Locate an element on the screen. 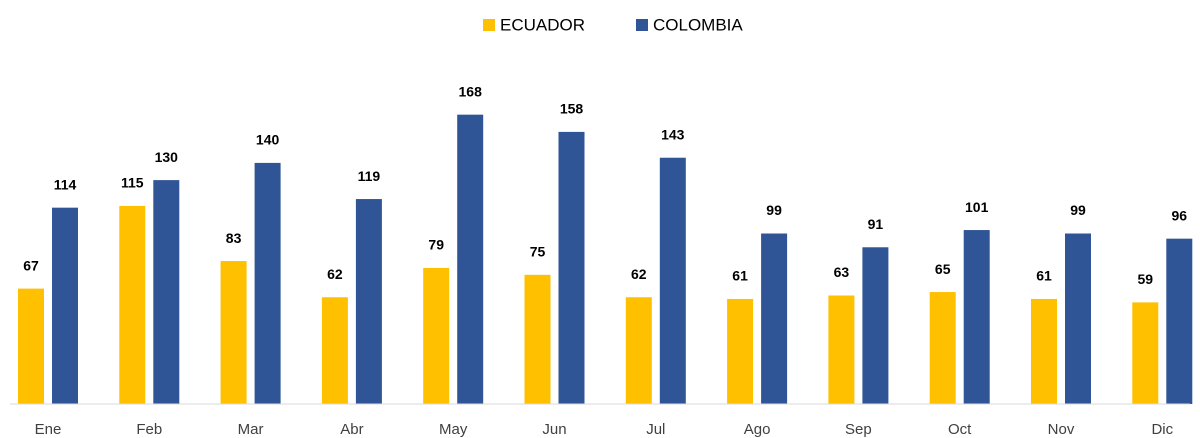  x-tick-label: Jul is located at coordinates (655, 429).